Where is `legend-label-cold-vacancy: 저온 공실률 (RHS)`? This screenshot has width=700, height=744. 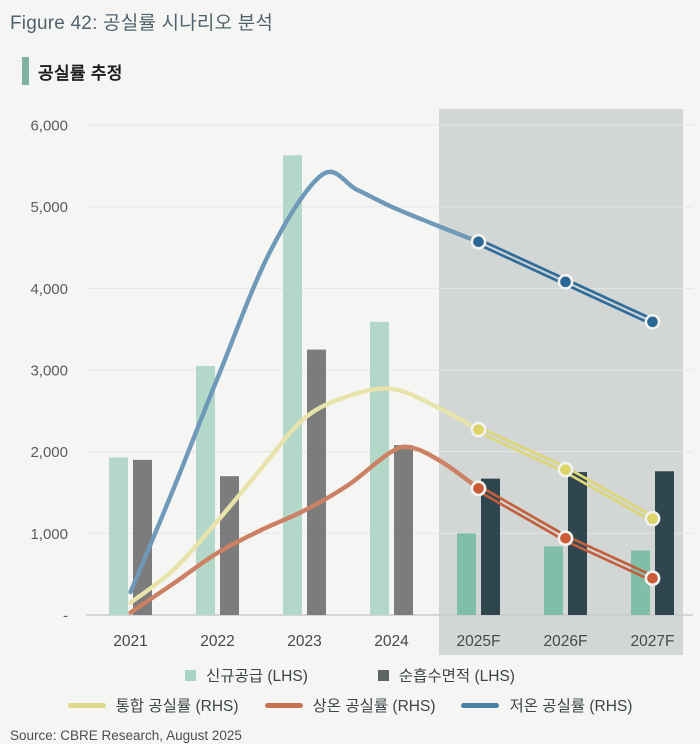 legend-label-cold-vacancy: 저온 공실률 (RHS) is located at coordinates (571, 706).